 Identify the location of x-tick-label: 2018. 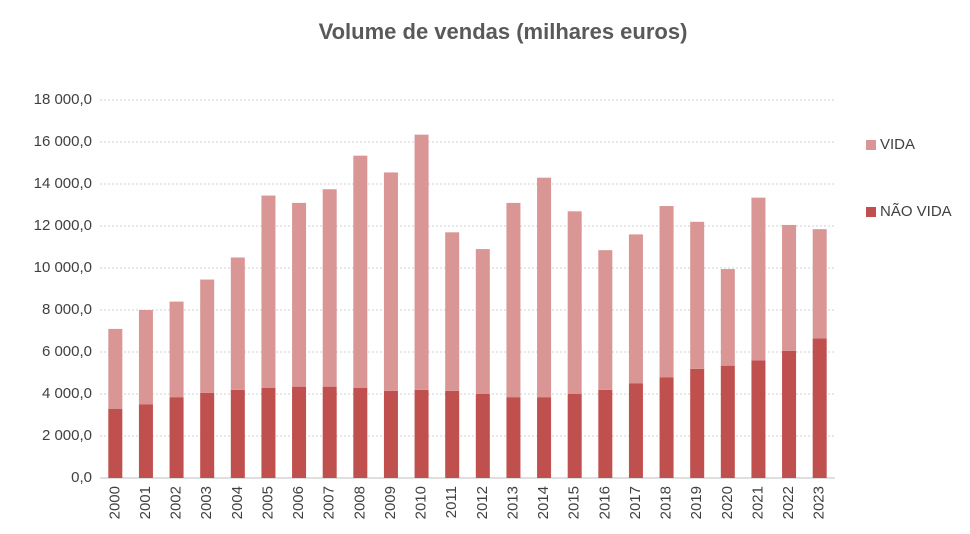
(666, 502).